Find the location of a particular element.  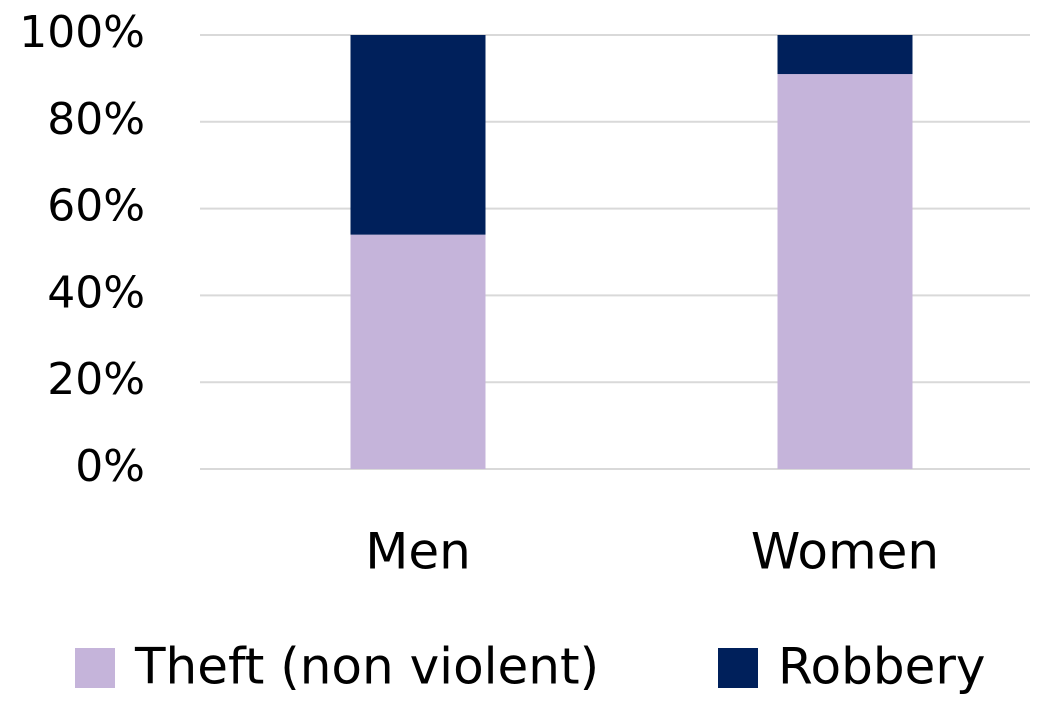

y-tick-label: 80% is located at coordinates (96, 119).